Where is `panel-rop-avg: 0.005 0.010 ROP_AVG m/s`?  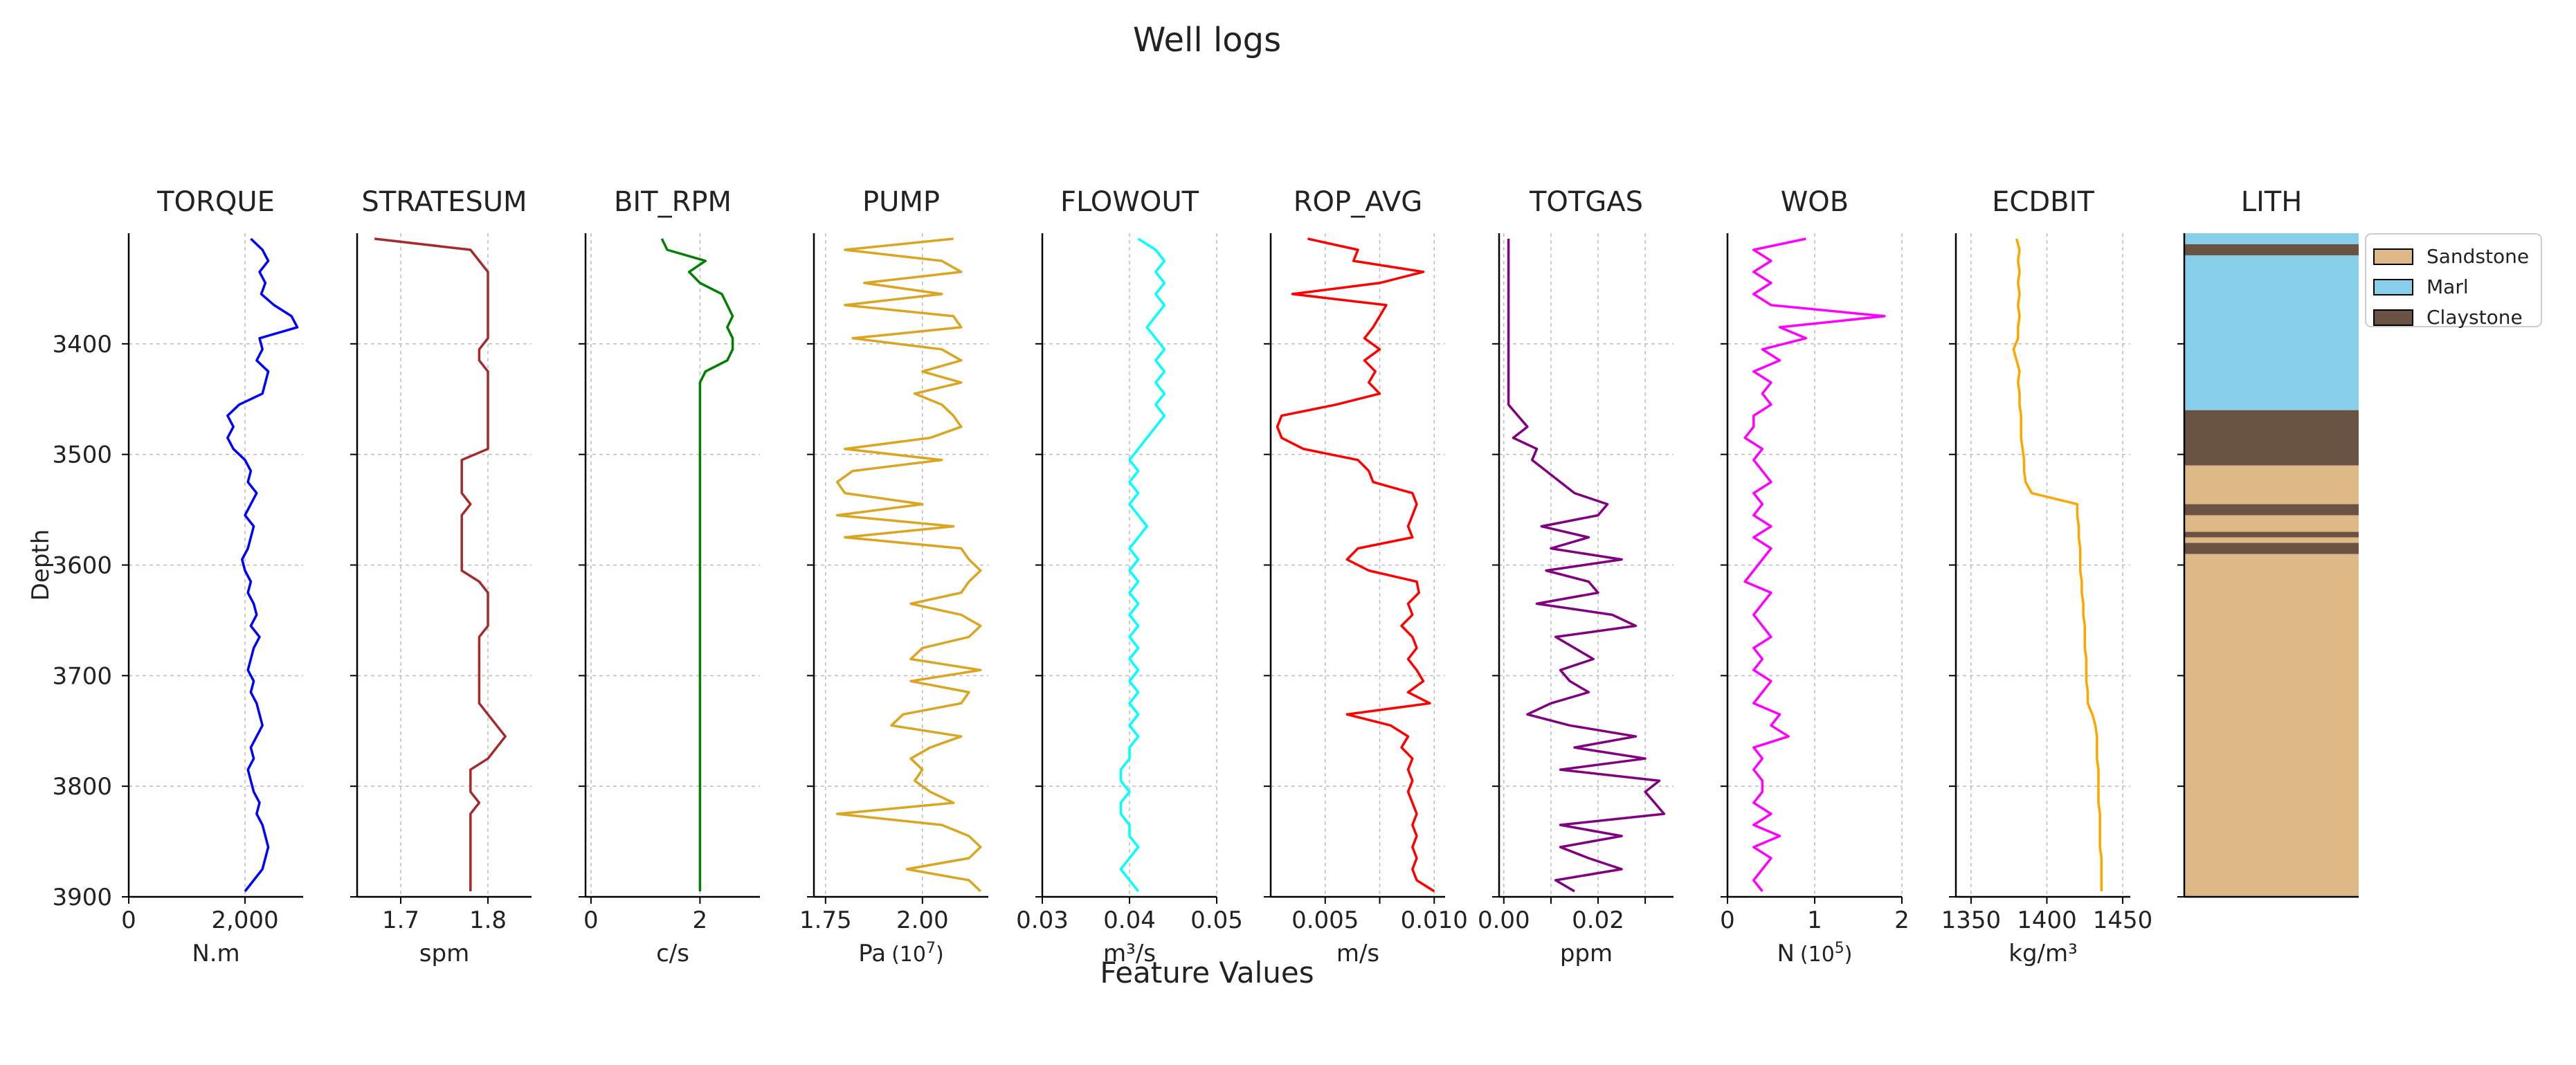
panel-rop-avg: 0.005 0.010 ROP_AVG m/s is located at coordinates (1366, 576).